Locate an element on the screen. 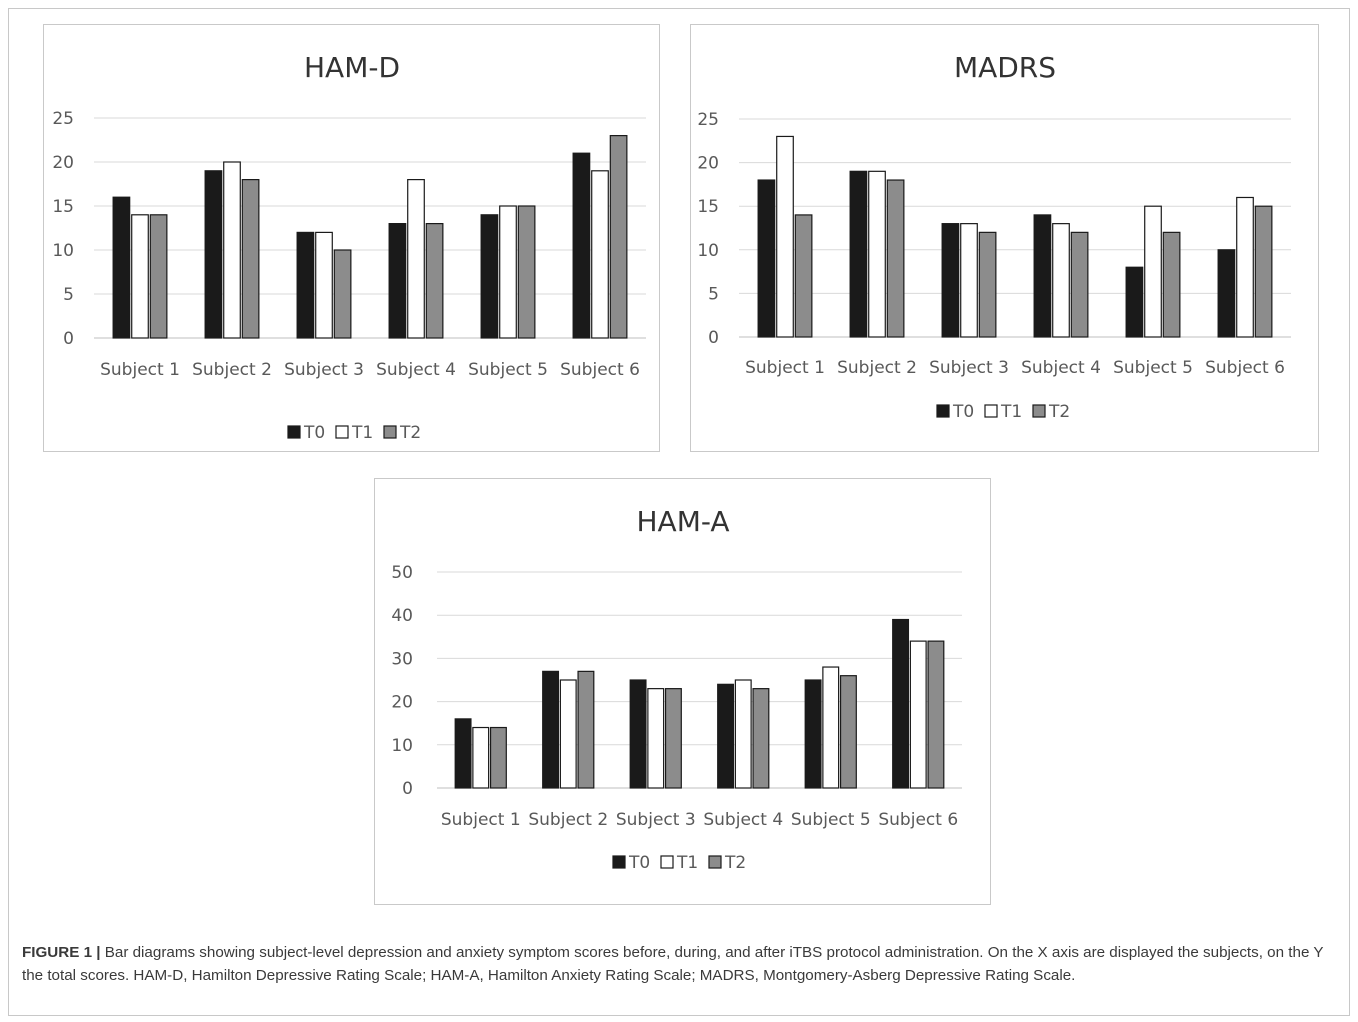 The image size is (1358, 1022). y-tick-label-ham-d-10: 10 is located at coordinates (63, 251).